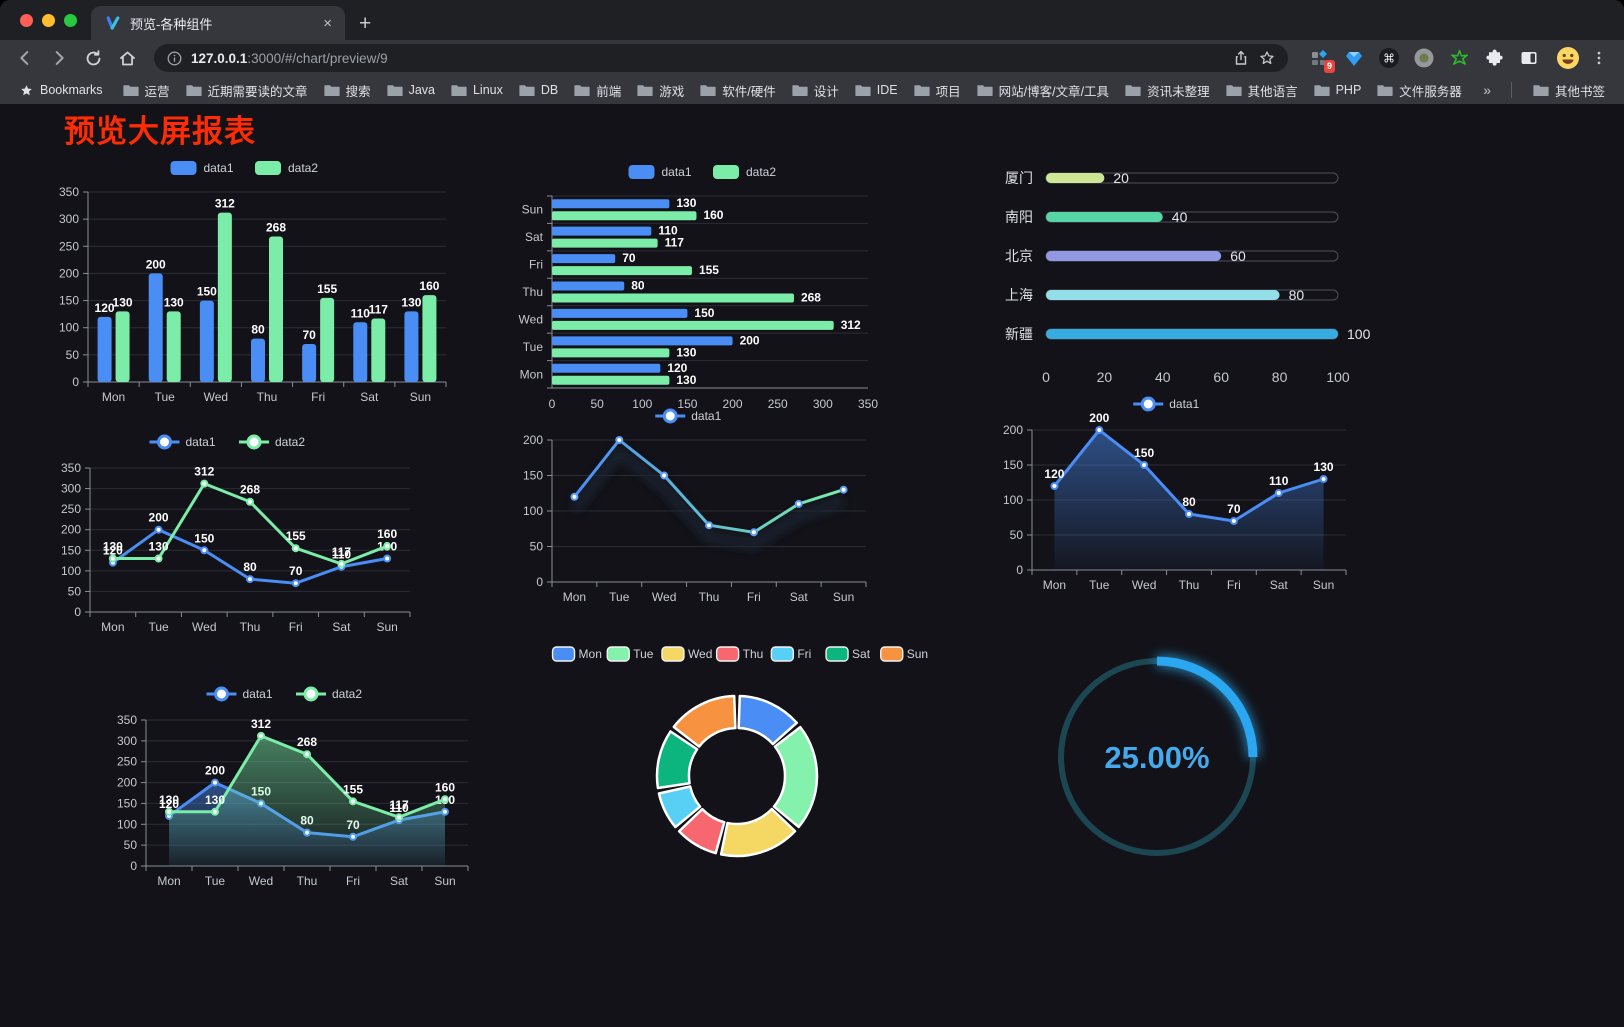 This screenshot has width=1624, height=1027. What do you see at coordinates (171, 24) in the screenshot?
I see `tab-title: 预览-各种组件` at bounding box center [171, 24].